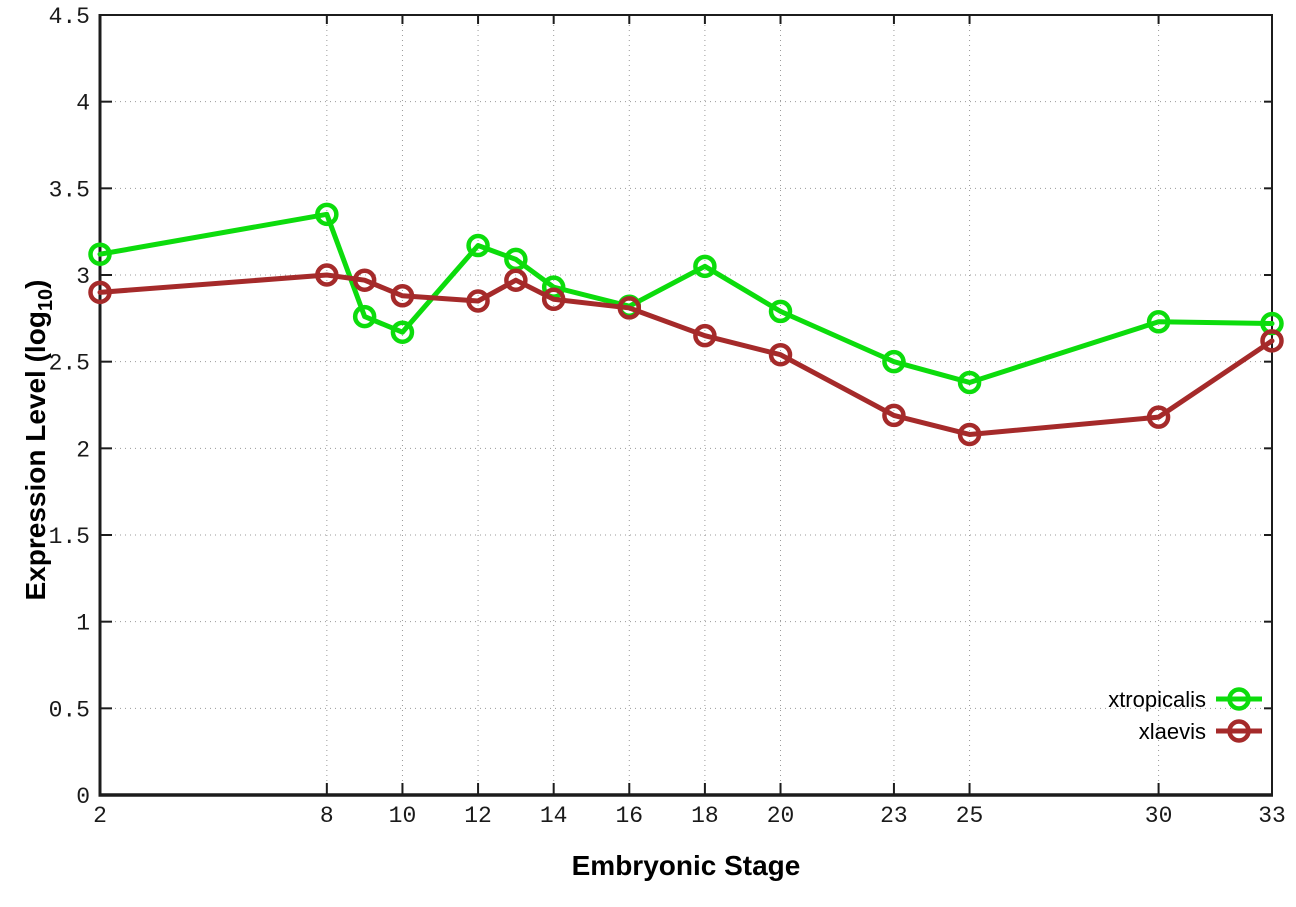 This screenshot has height=907, width=1296. Describe the element at coordinates (686, 865) in the screenshot. I see `x-axis-title: Embryonic Stage` at that location.